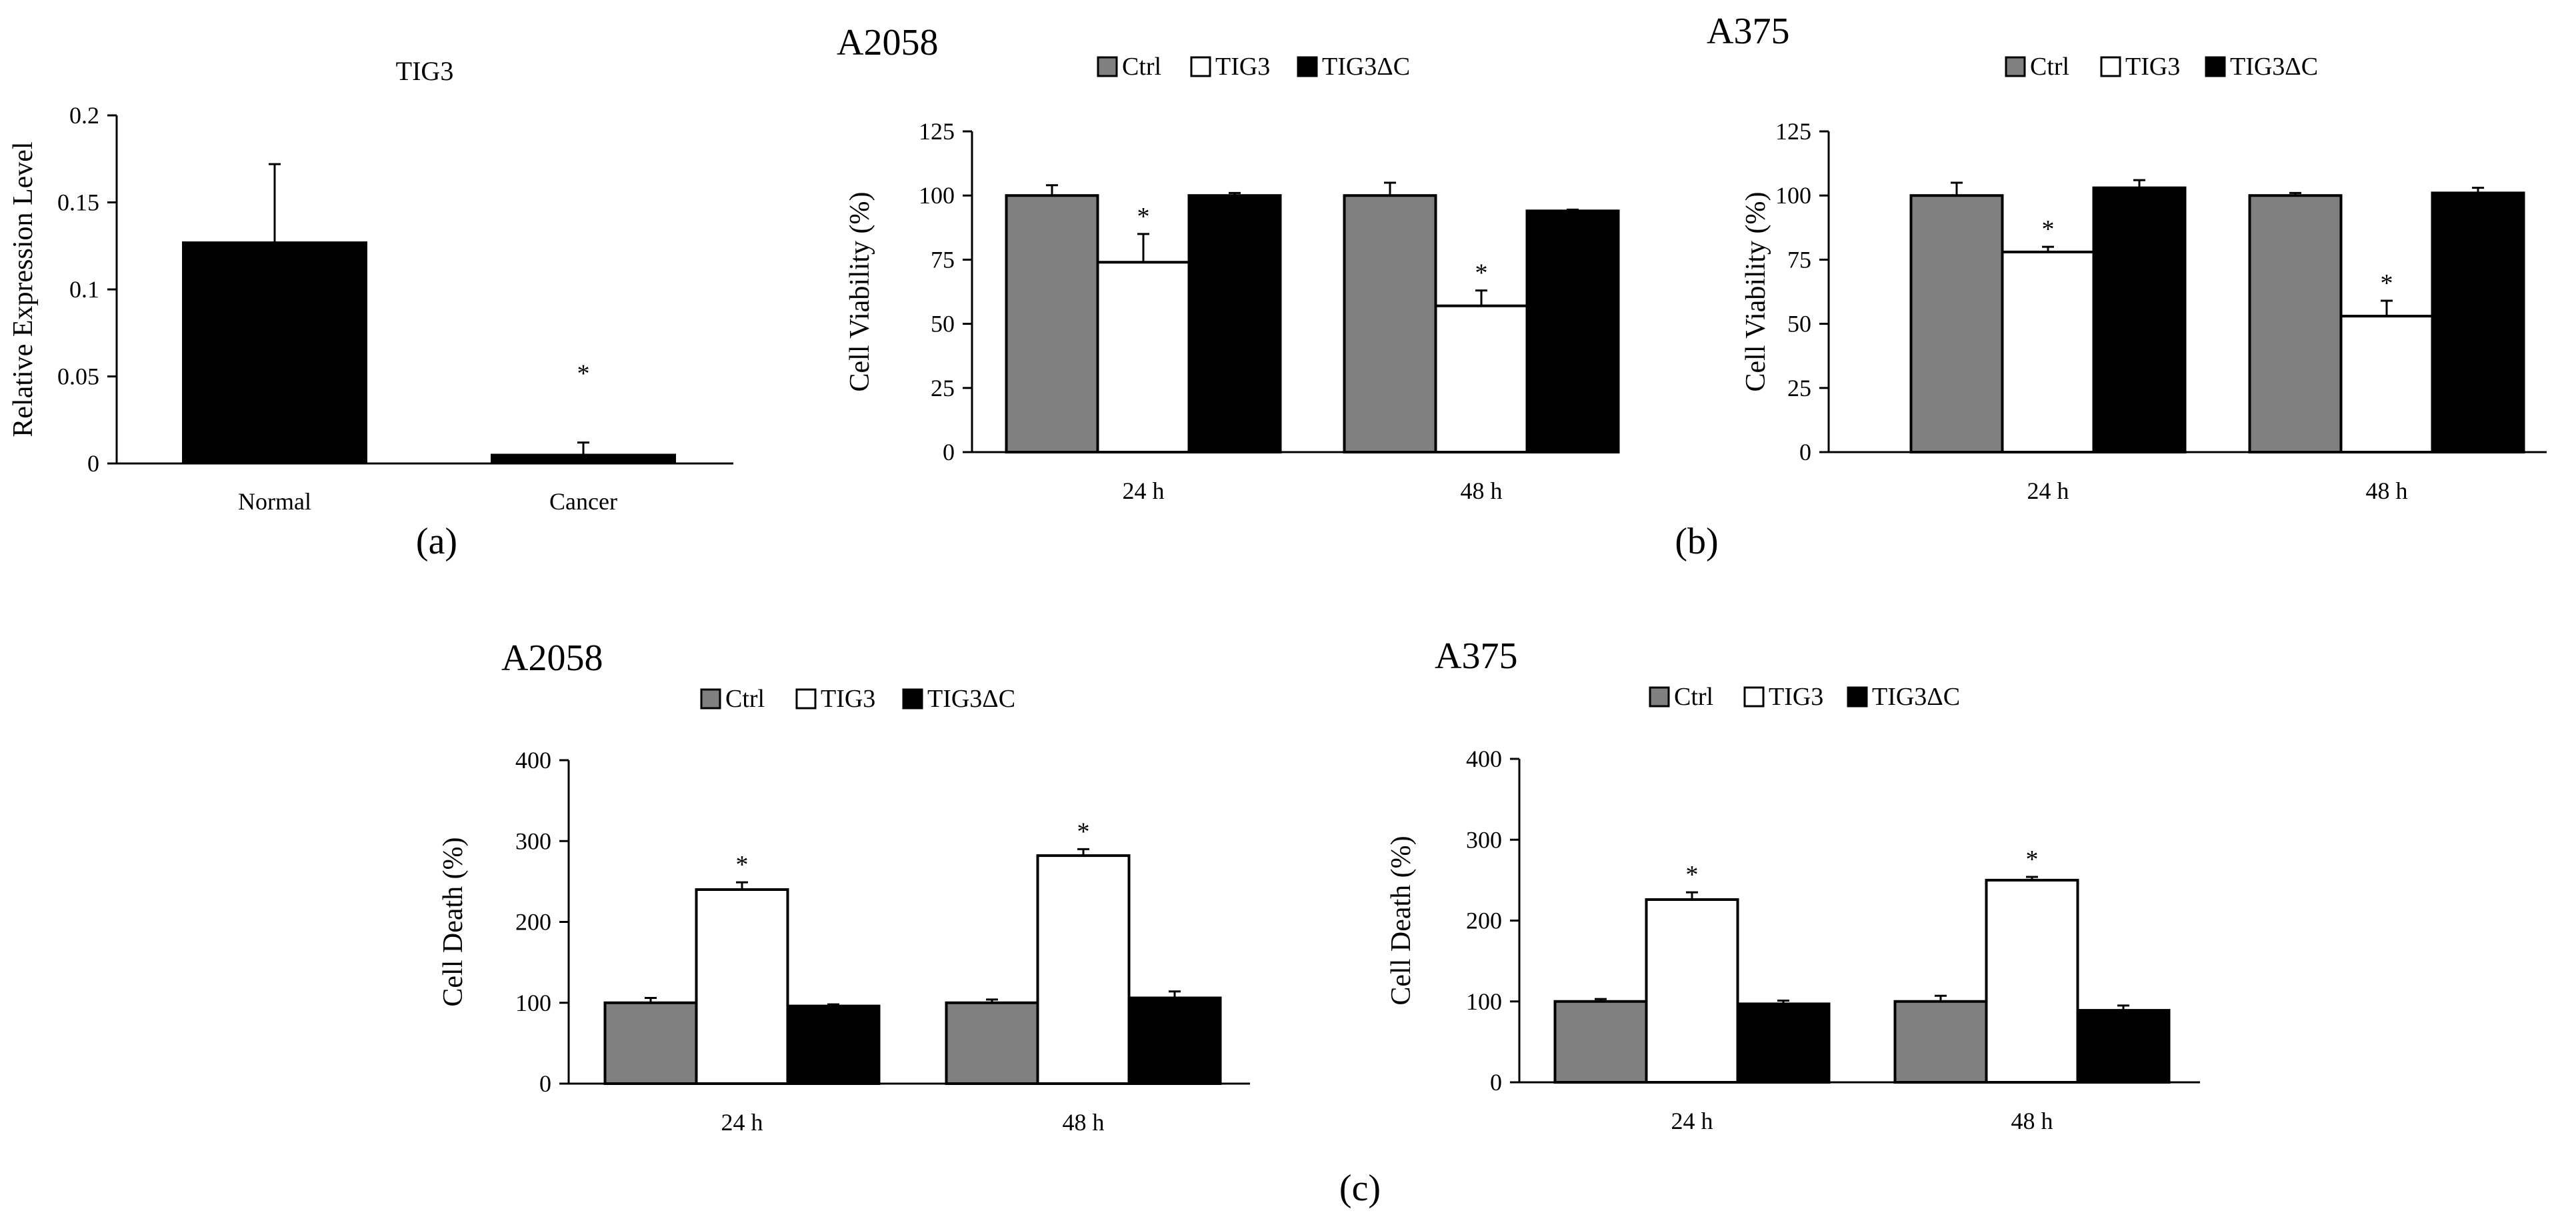 The height and width of the screenshot is (1225, 2576). What do you see at coordinates (1799, 259) in the screenshot?
I see `b2-y-tick-label: 75` at bounding box center [1799, 259].